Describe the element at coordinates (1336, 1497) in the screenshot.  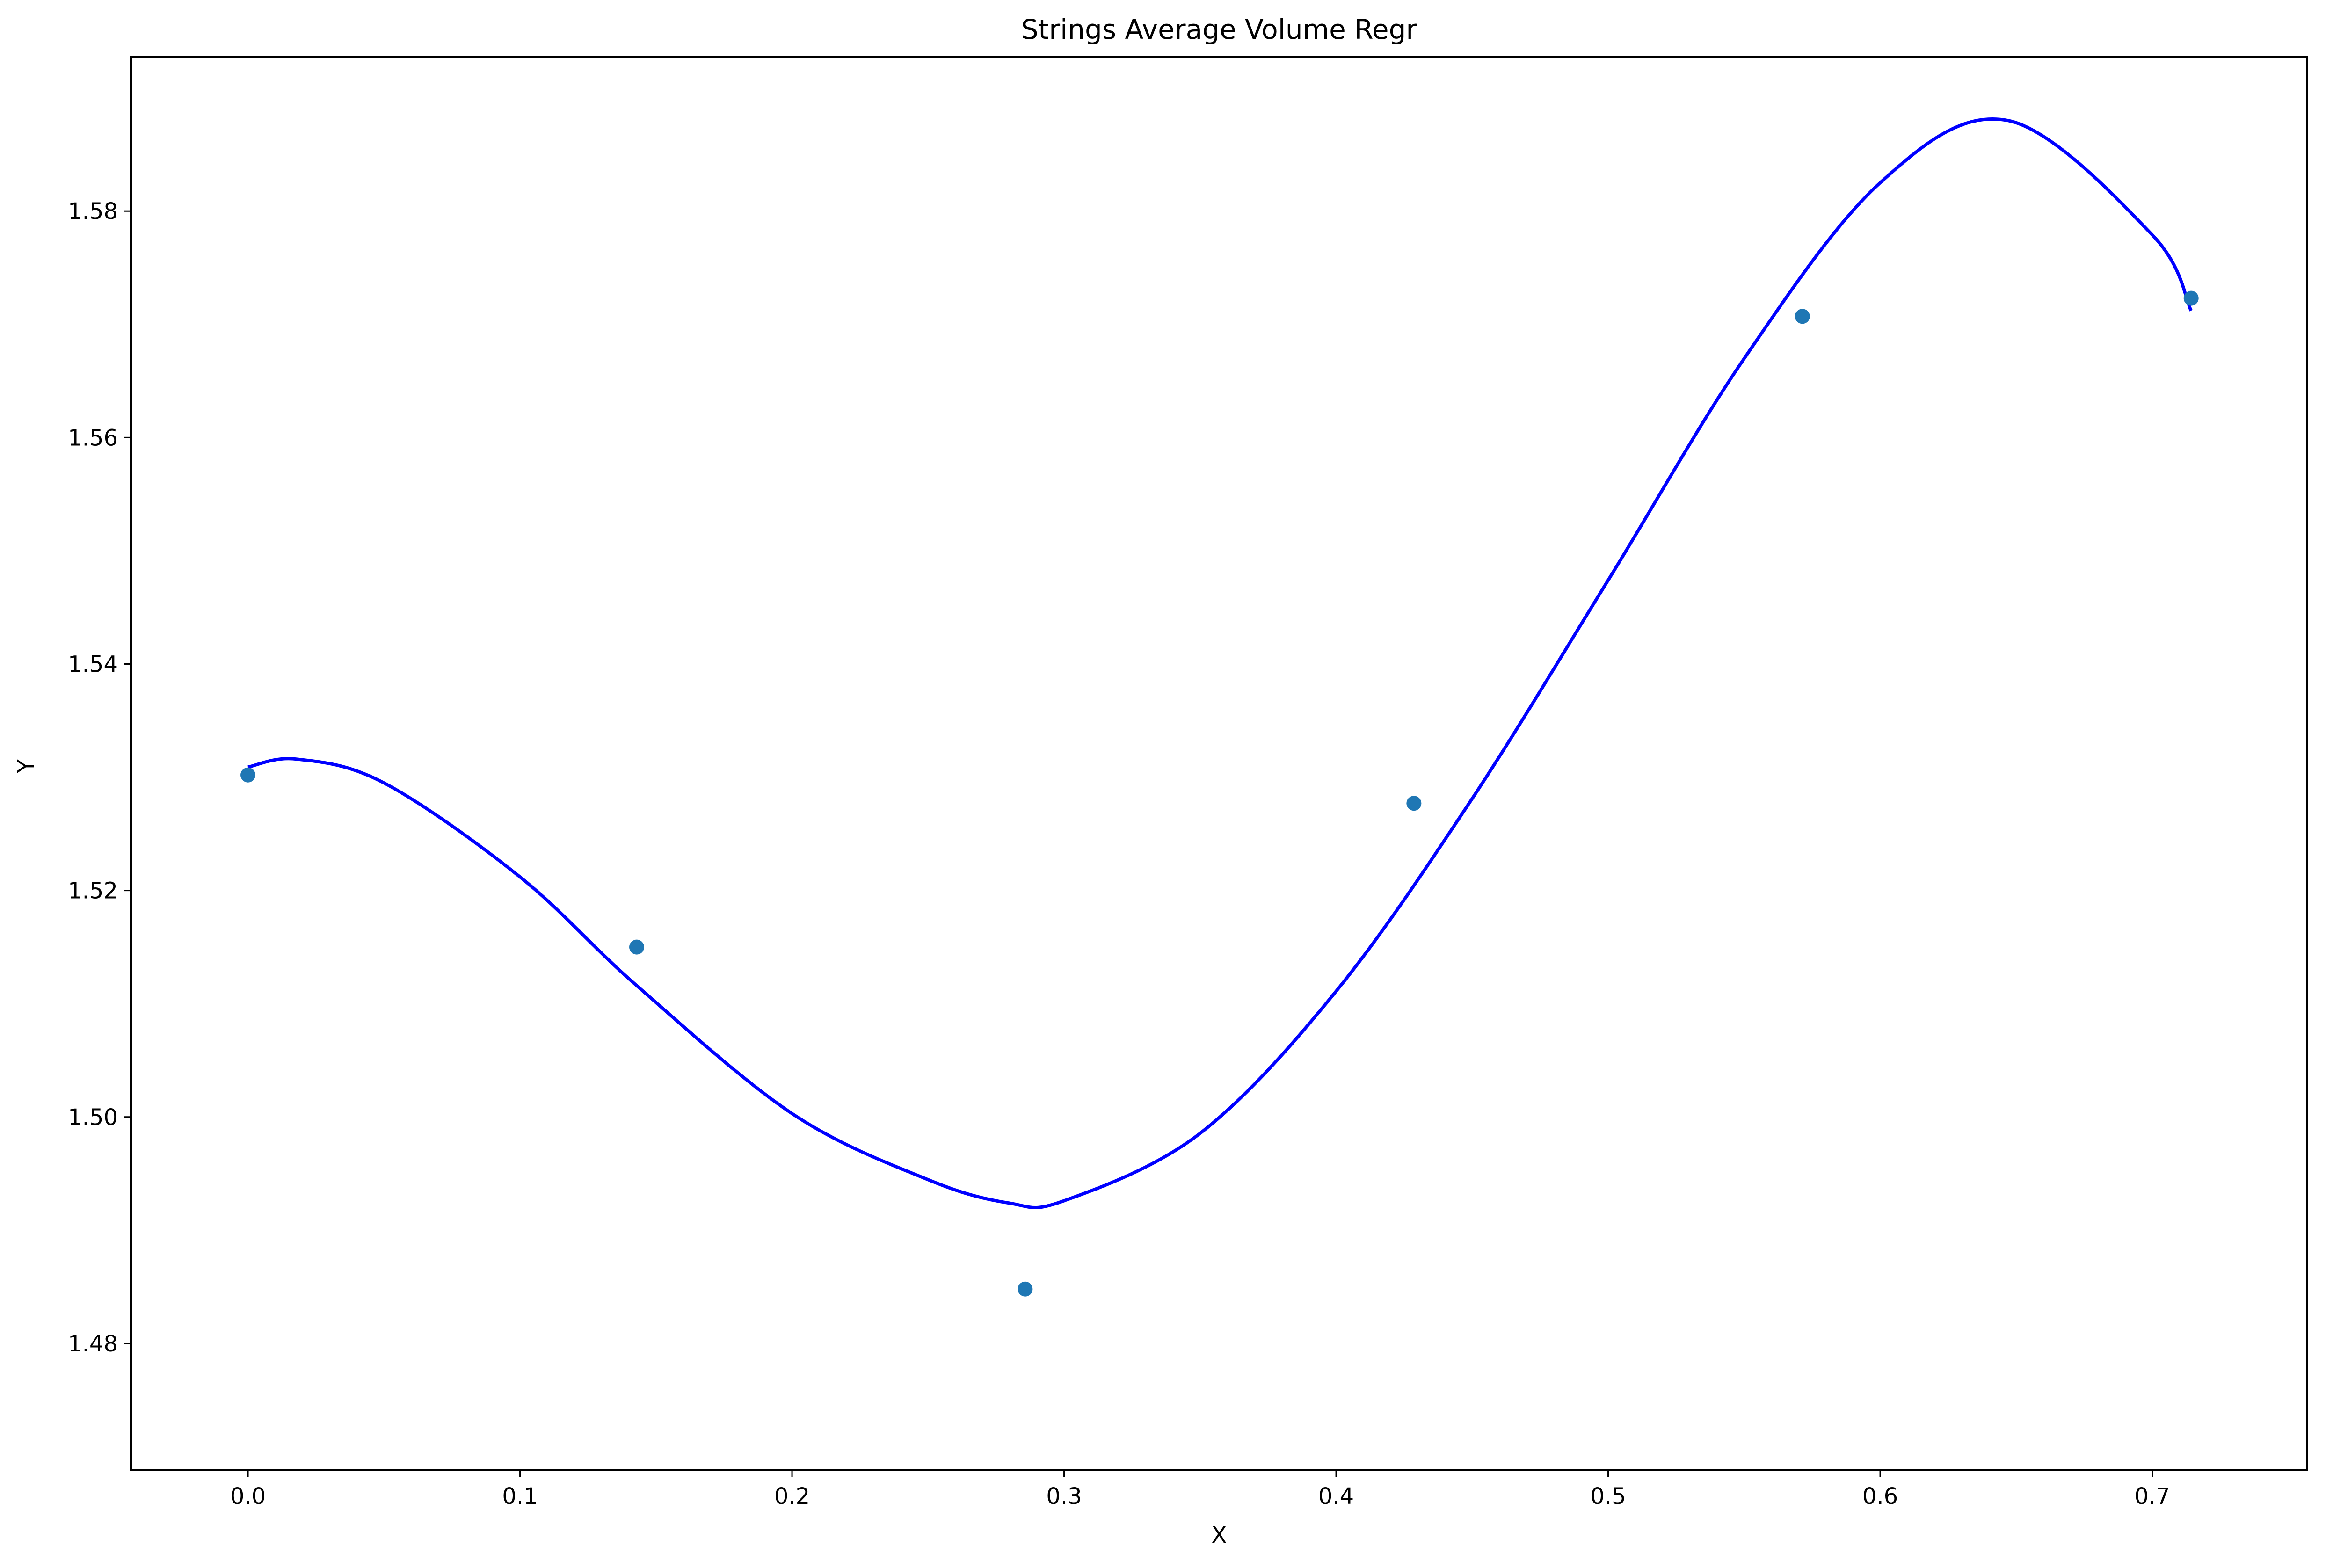
I see `x-tick-label: 0.4` at that location.